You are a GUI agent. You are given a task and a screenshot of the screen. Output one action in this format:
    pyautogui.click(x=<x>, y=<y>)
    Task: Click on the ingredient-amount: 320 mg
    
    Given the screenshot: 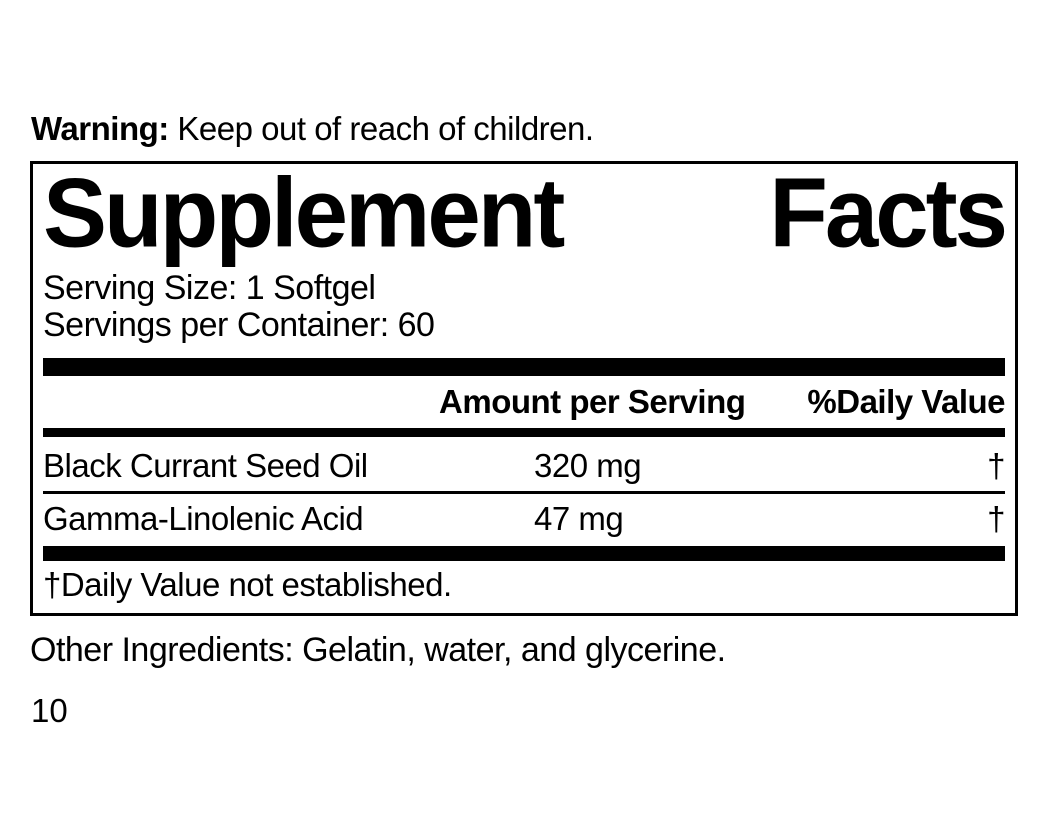 What is the action you would take?
    pyautogui.click(x=588, y=466)
    